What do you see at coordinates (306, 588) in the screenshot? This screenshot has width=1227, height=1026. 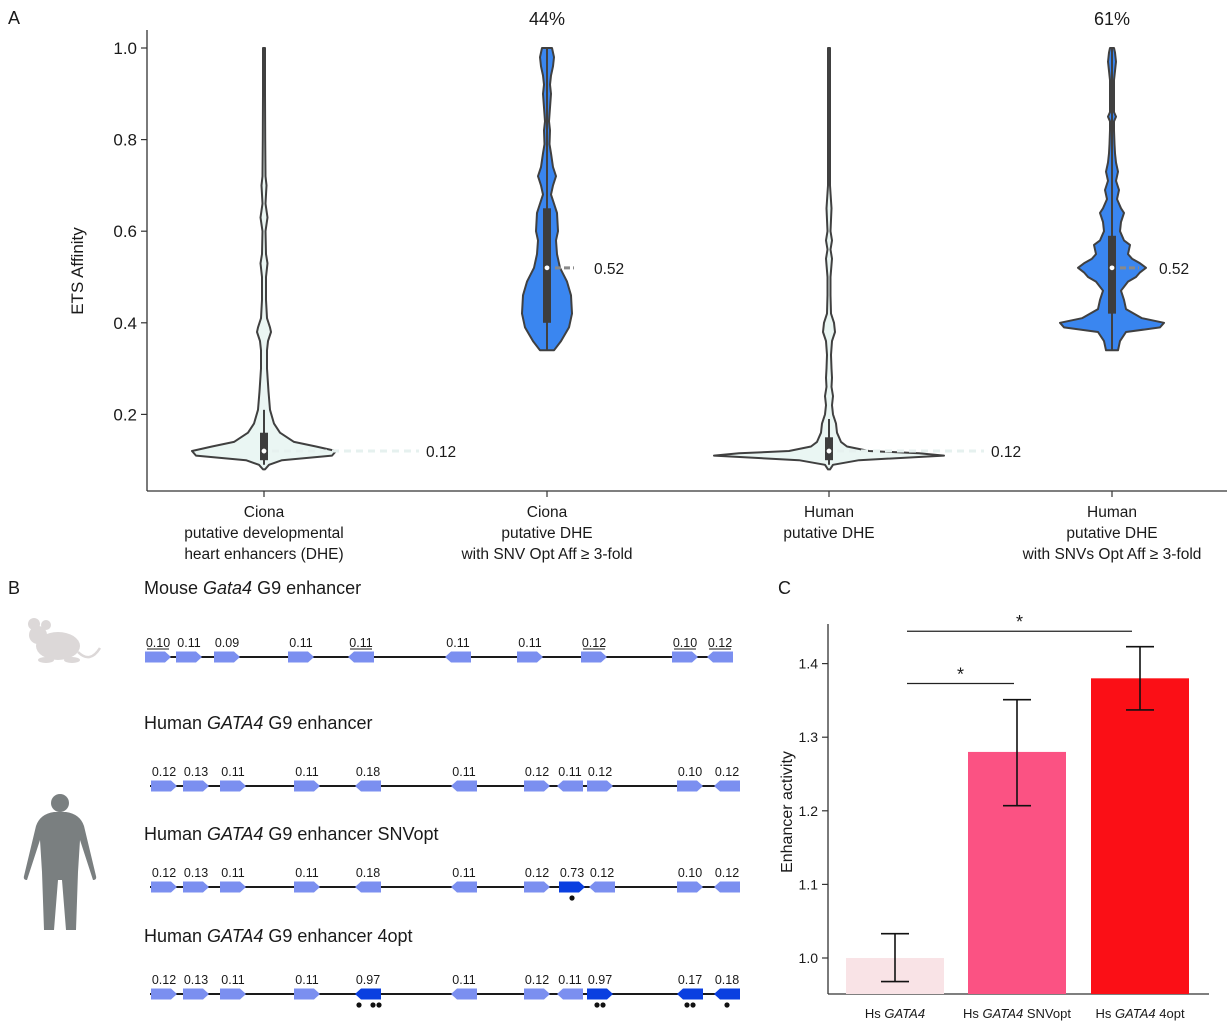 I see `title-suffix: G9 enhancer` at bounding box center [306, 588].